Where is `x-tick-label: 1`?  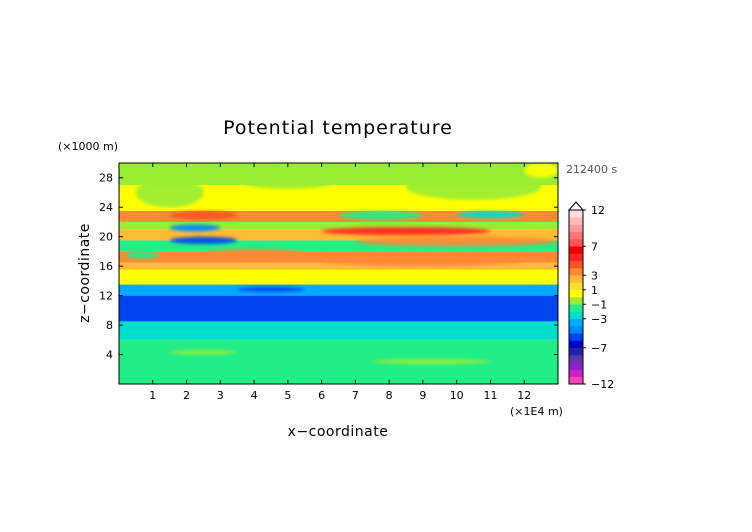
x-tick-label: 1 is located at coordinates (152, 395).